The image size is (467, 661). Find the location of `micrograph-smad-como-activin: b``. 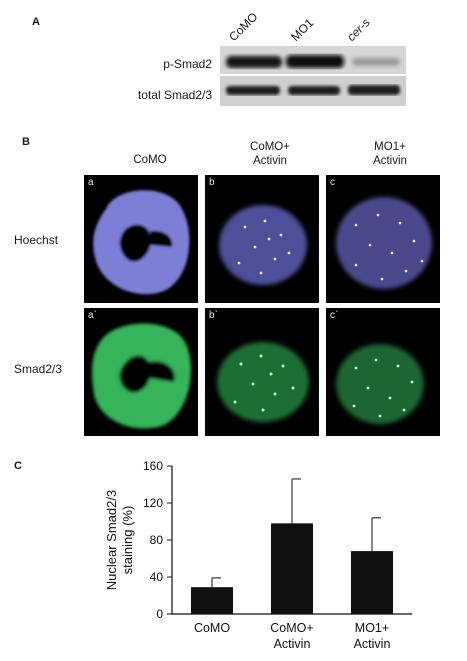

micrograph-smad-como-activin: b` is located at coordinates (262, 372).